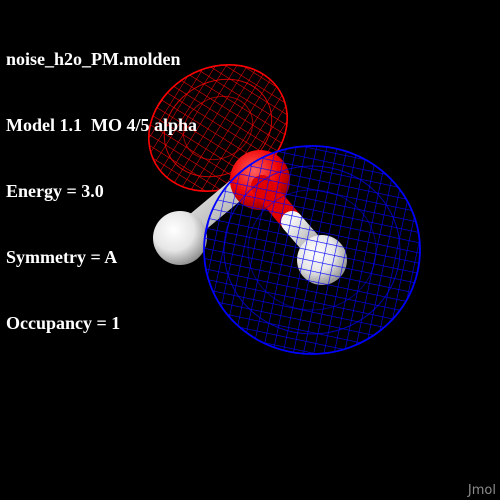  What do you see at coordinates (62, 257) in the screenshot?
I see `symmetry-label: Symmetry = A` at bounding box center [62, 257].